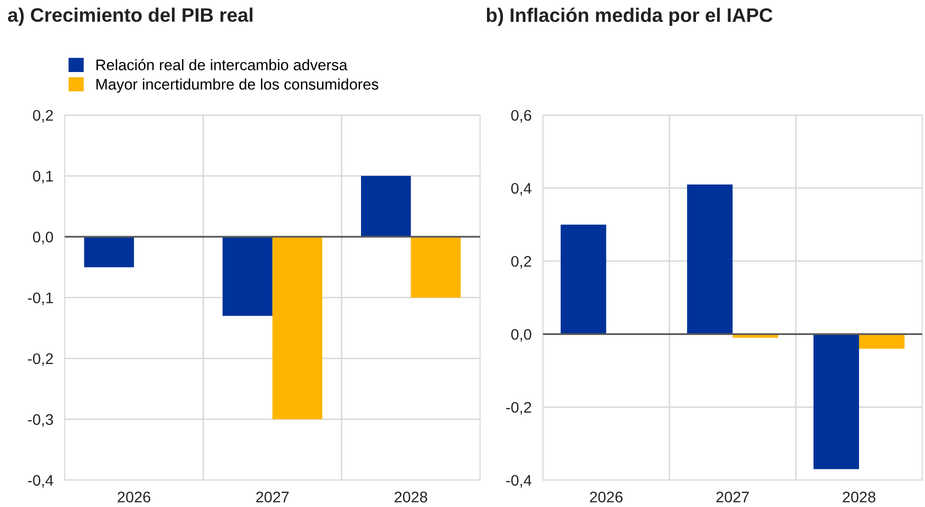 This screenshot has height=507, width=925. I want to click on chart-title: b) Inflación medida por el IAPC, so click(629, 17).